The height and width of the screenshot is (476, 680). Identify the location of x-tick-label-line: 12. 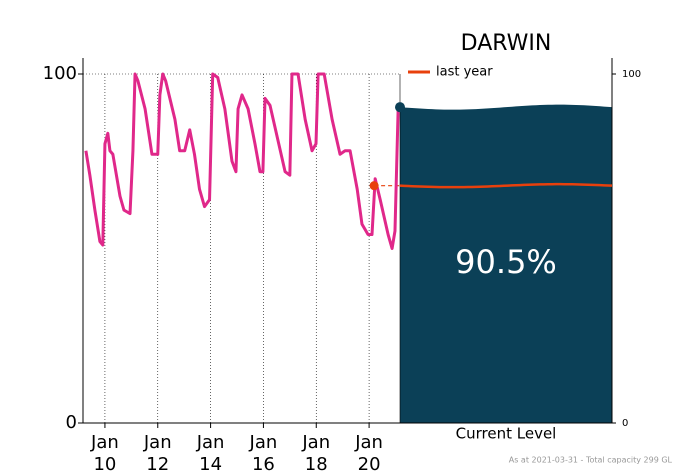
(157, 464).